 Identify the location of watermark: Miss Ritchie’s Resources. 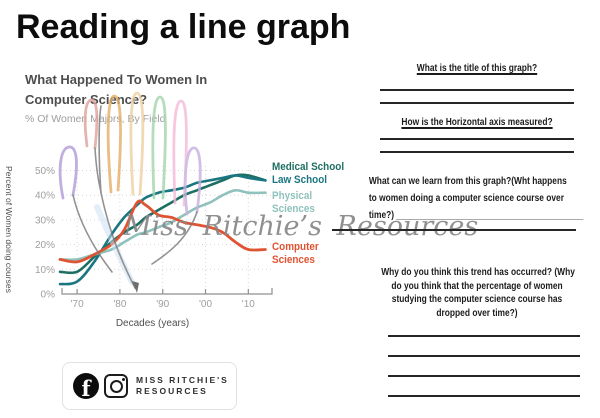
(301, 226).